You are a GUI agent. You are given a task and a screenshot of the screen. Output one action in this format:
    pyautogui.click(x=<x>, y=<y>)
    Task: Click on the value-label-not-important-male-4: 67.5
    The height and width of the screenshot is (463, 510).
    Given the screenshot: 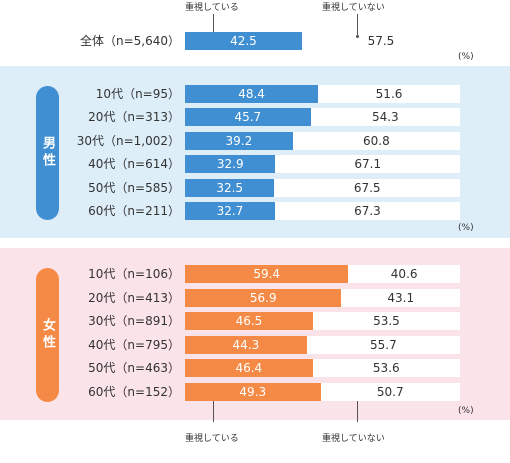 What is the action you would take?
    pyautogui.click(x=367, y=188)
    